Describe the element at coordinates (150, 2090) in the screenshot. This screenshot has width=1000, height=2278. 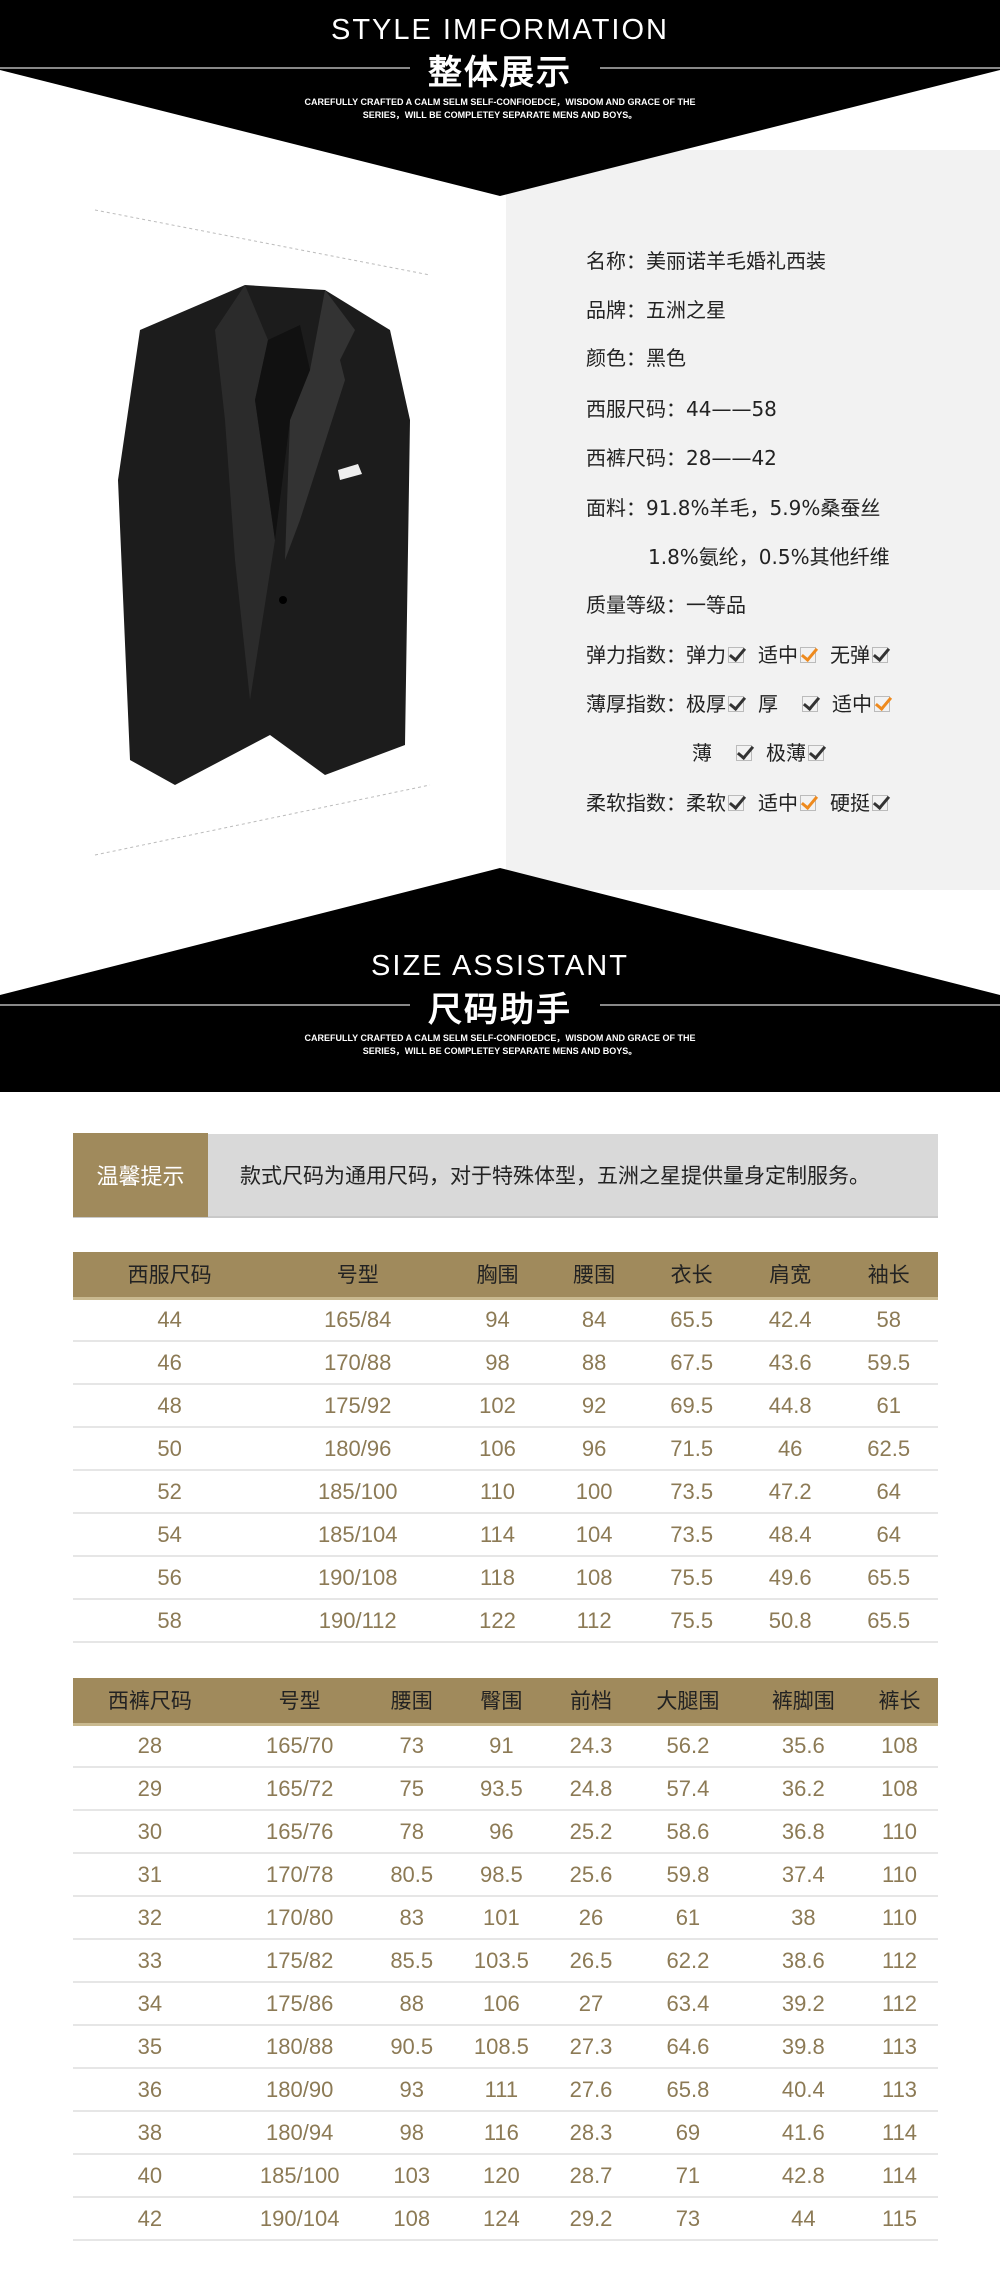
I see `table-cell: 36` at that location.